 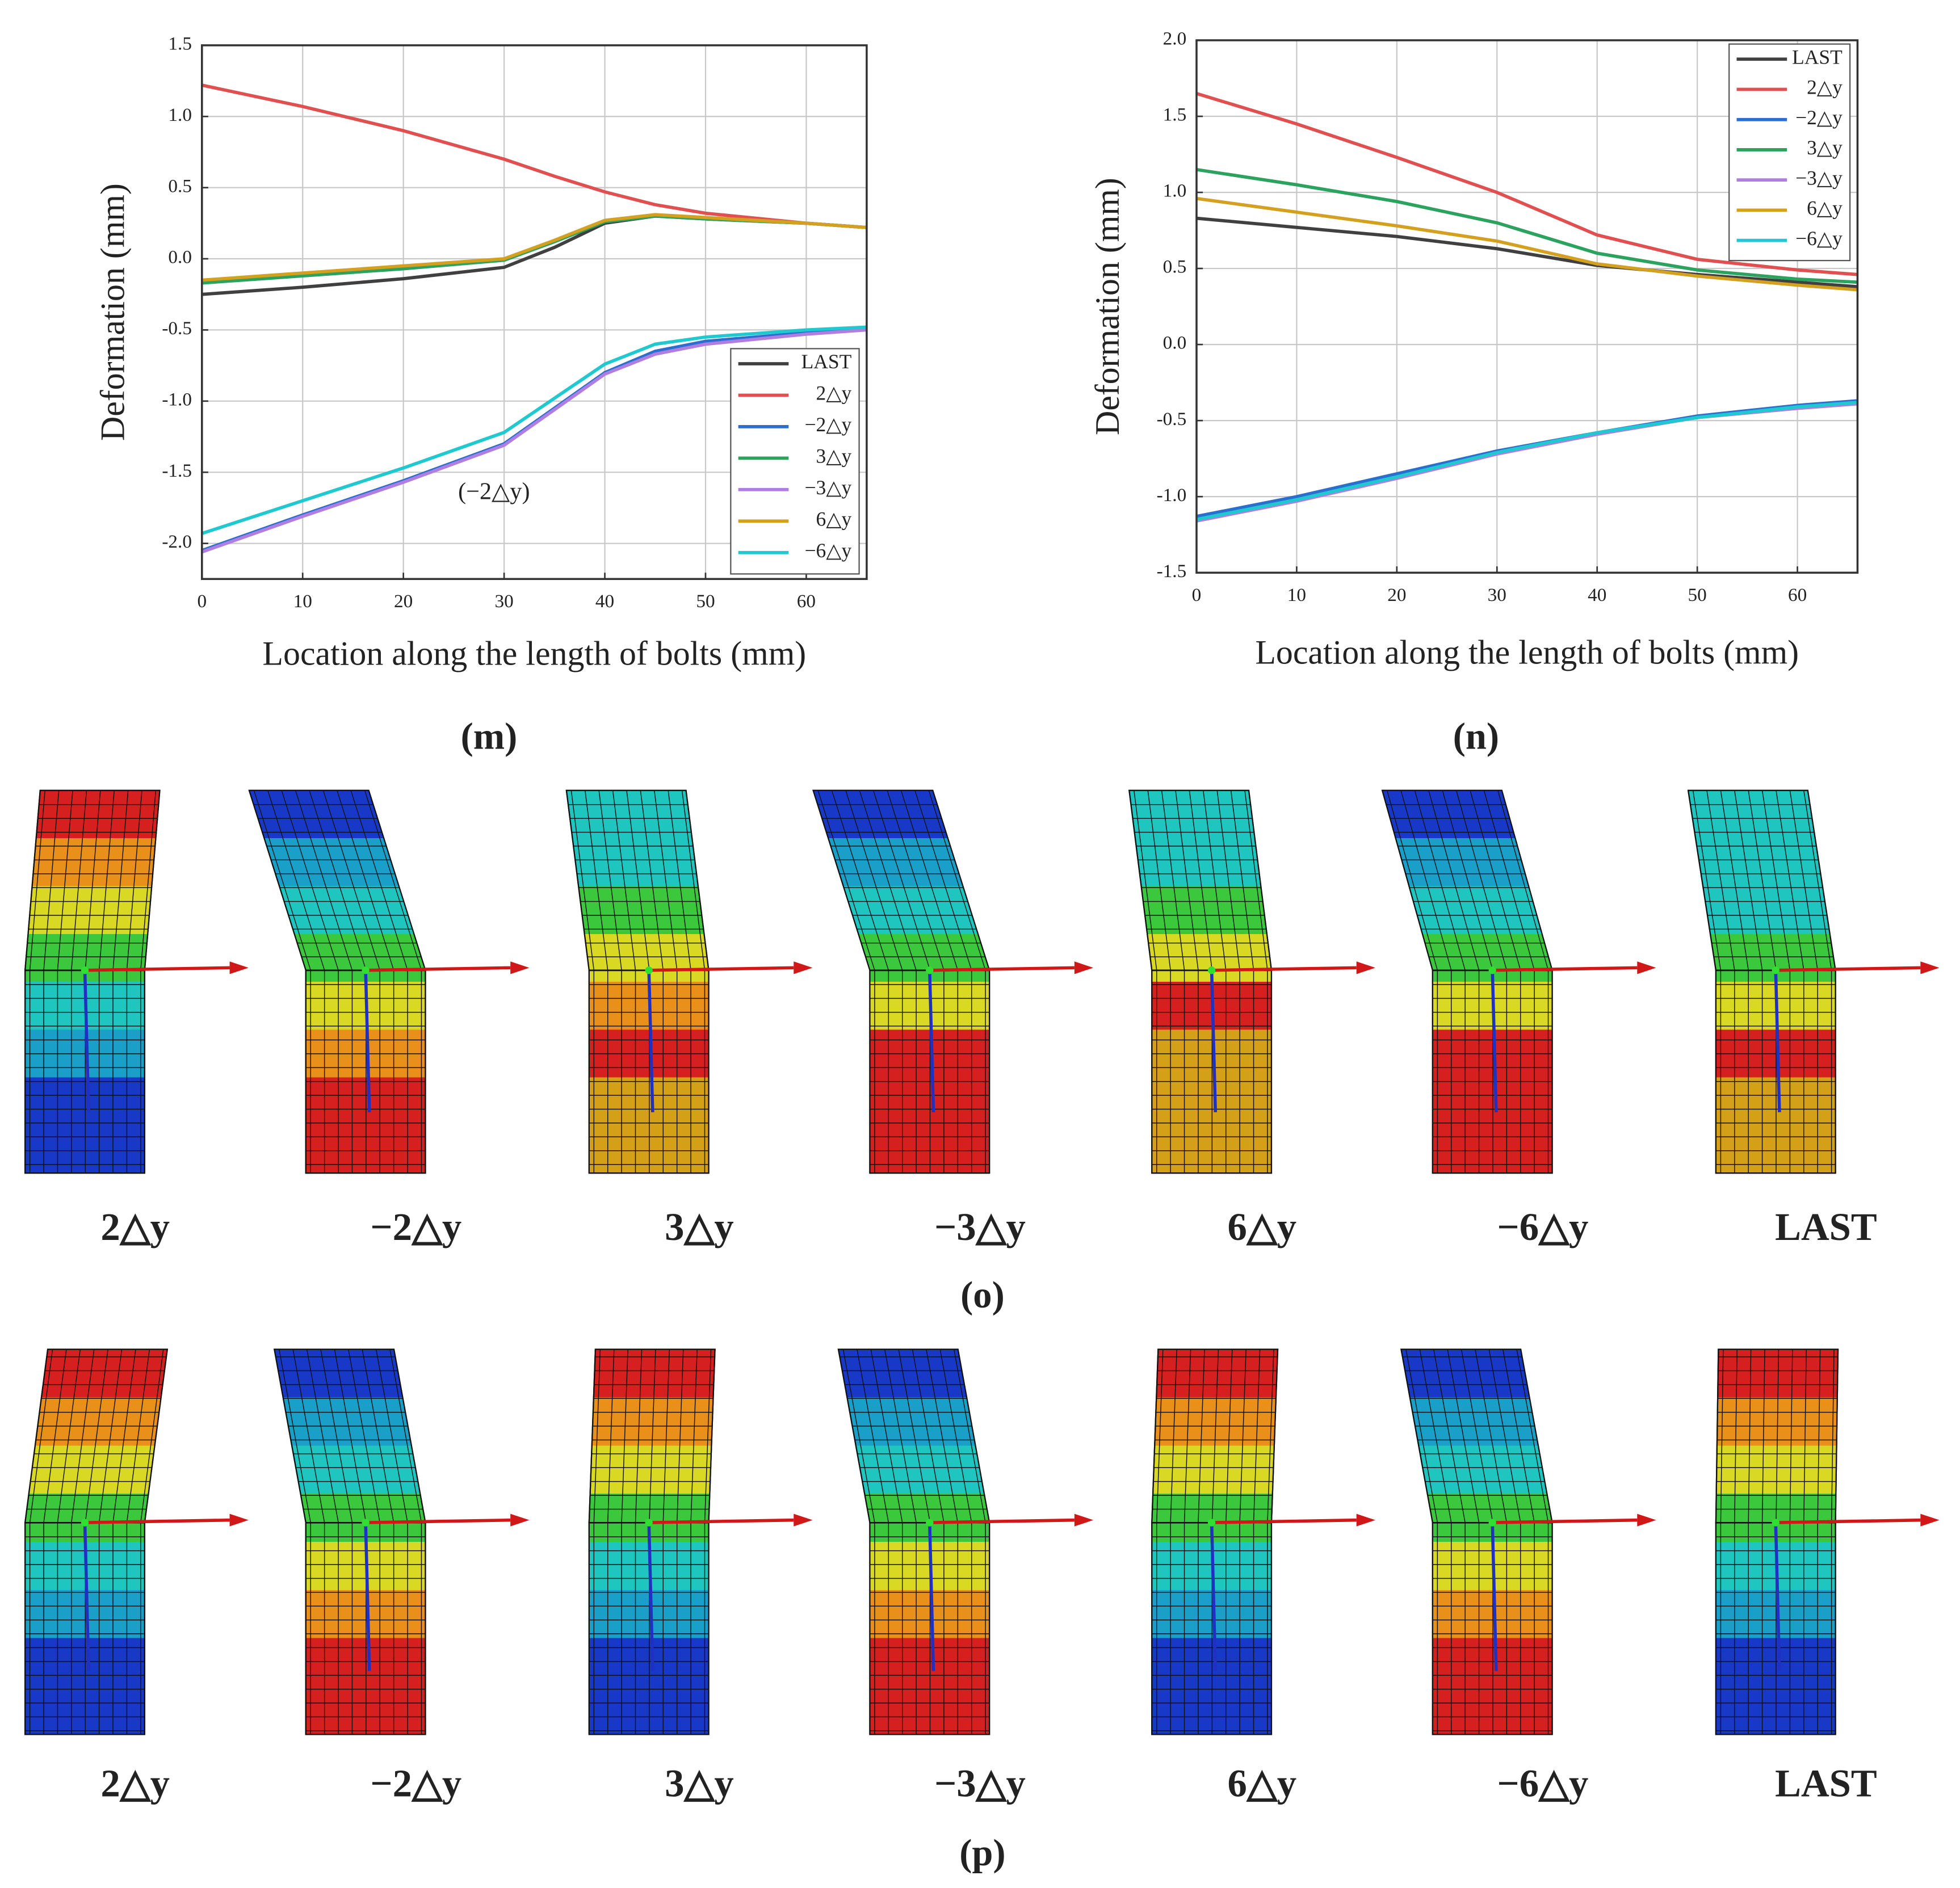 What do you see at coordinates (180, 257) in the screenshot?
I see `y-tick-label: 0.0` at bounding box center [180, 257].